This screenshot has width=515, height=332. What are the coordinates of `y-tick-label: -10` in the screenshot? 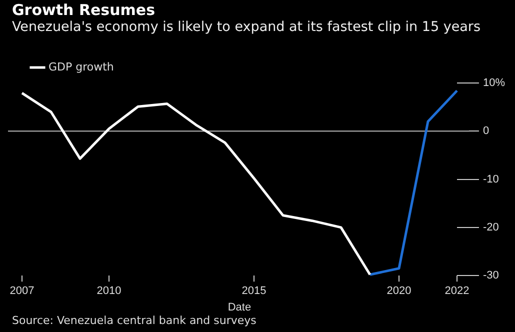 It's located at (490, 179).